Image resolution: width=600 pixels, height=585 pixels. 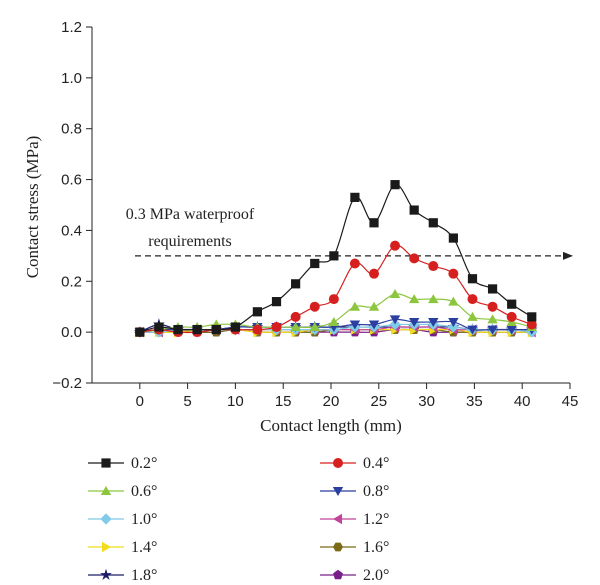 What do you see at coordinates (354, 547) in the screenshot?
I see `legend-item-16: 1.6°` at bounding box center [354, 547].